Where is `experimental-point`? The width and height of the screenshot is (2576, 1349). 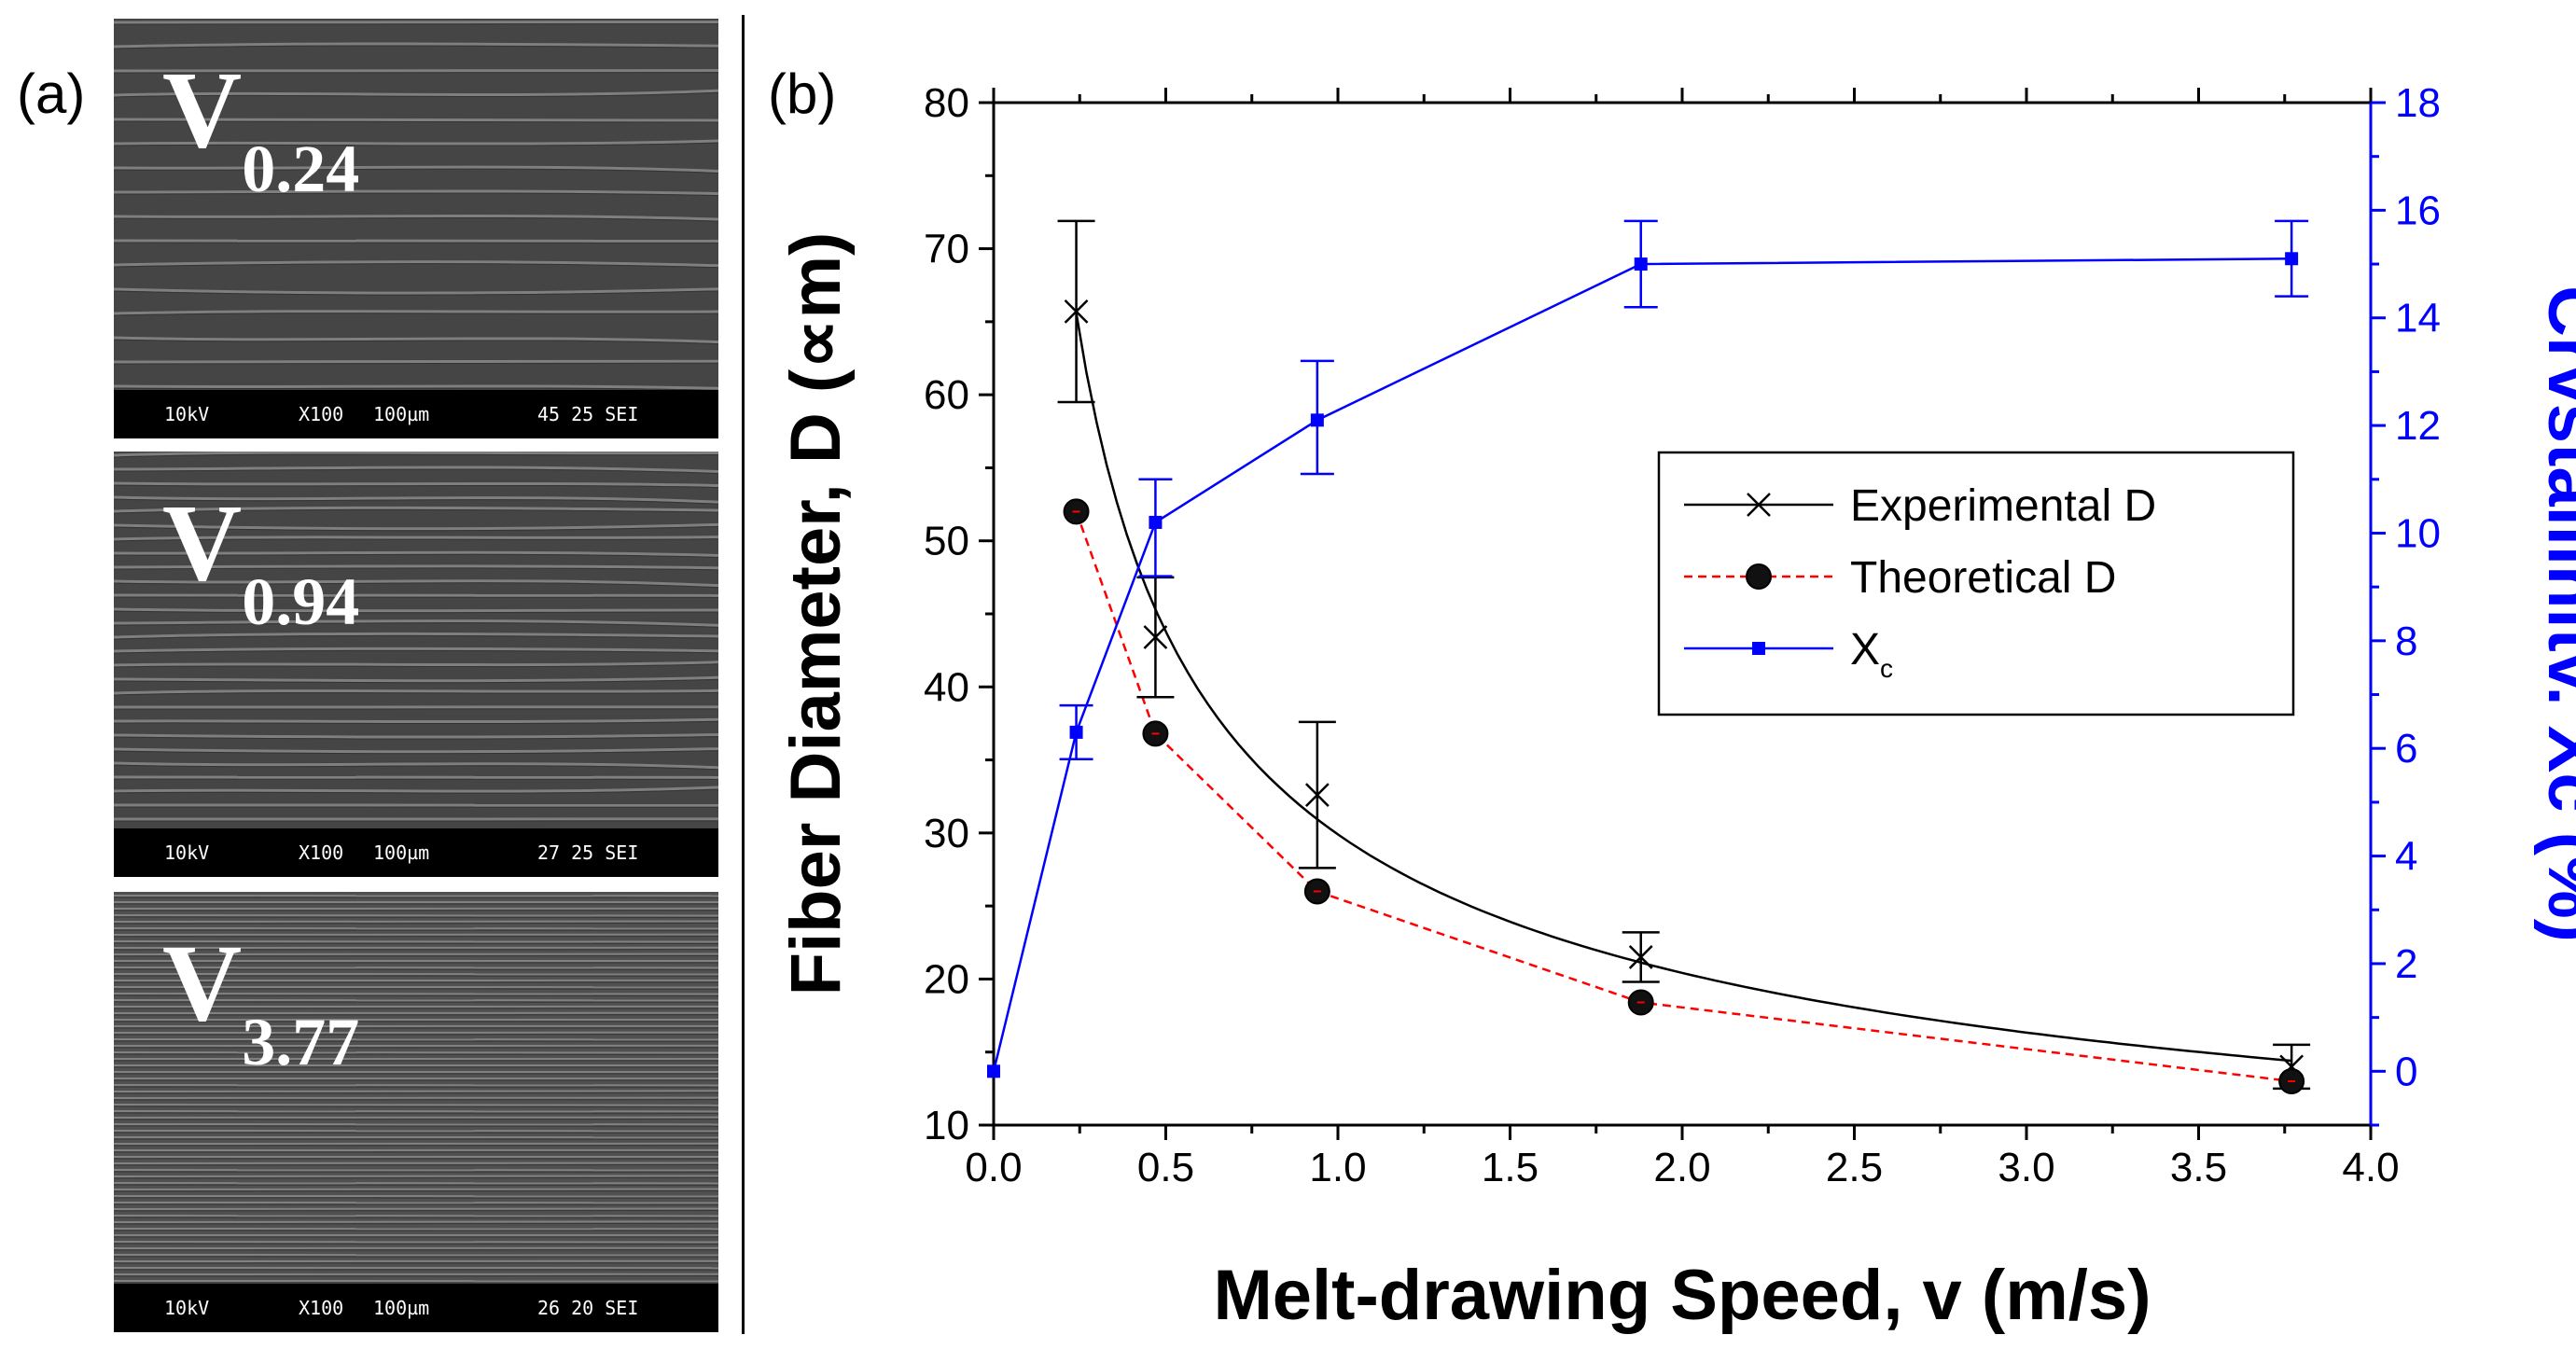
experimental-point is located at coordinates (1076, 312).